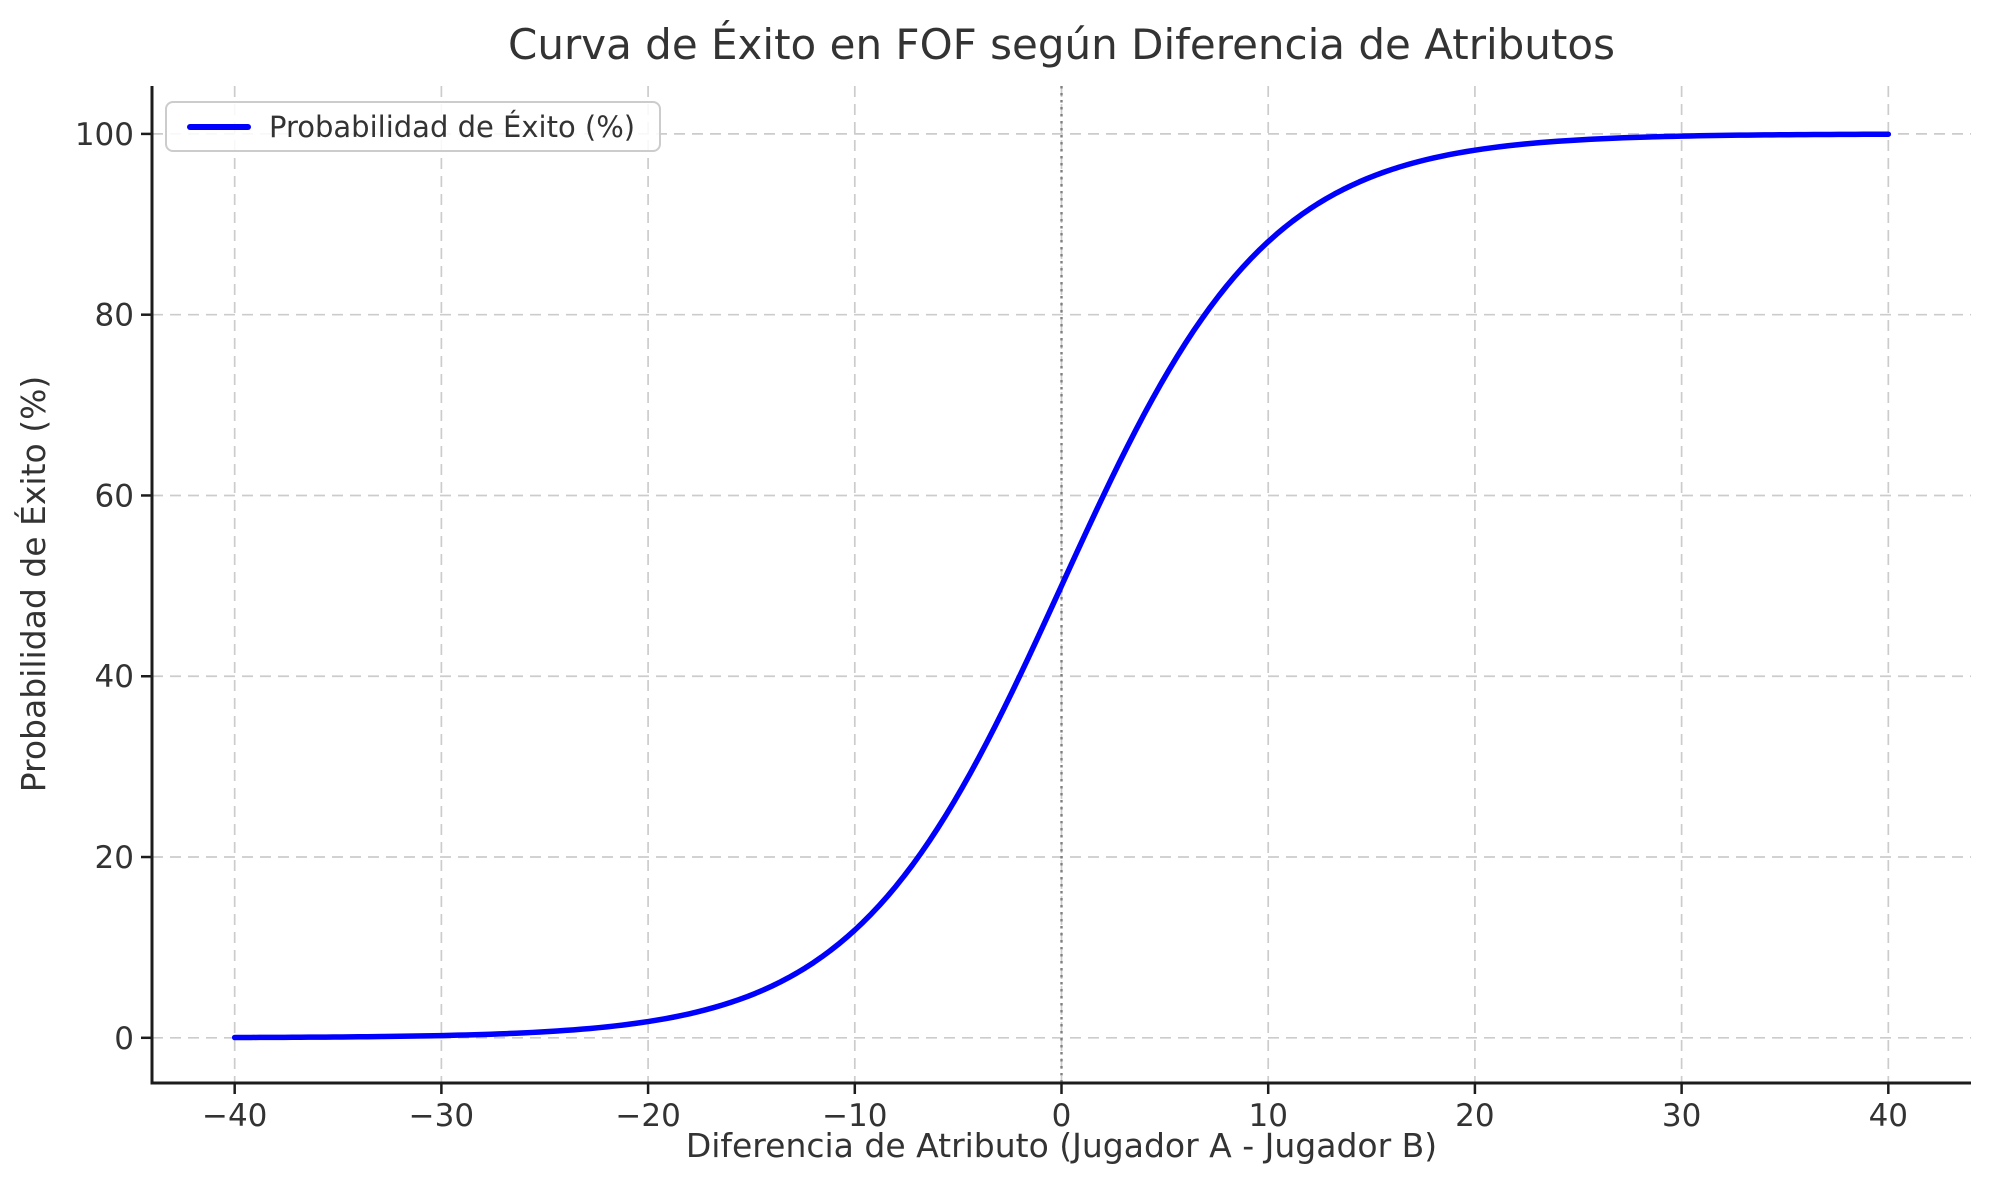 The image size is (2000, 1200). I want to click on y-tick-label: 40, so click(114, 677).